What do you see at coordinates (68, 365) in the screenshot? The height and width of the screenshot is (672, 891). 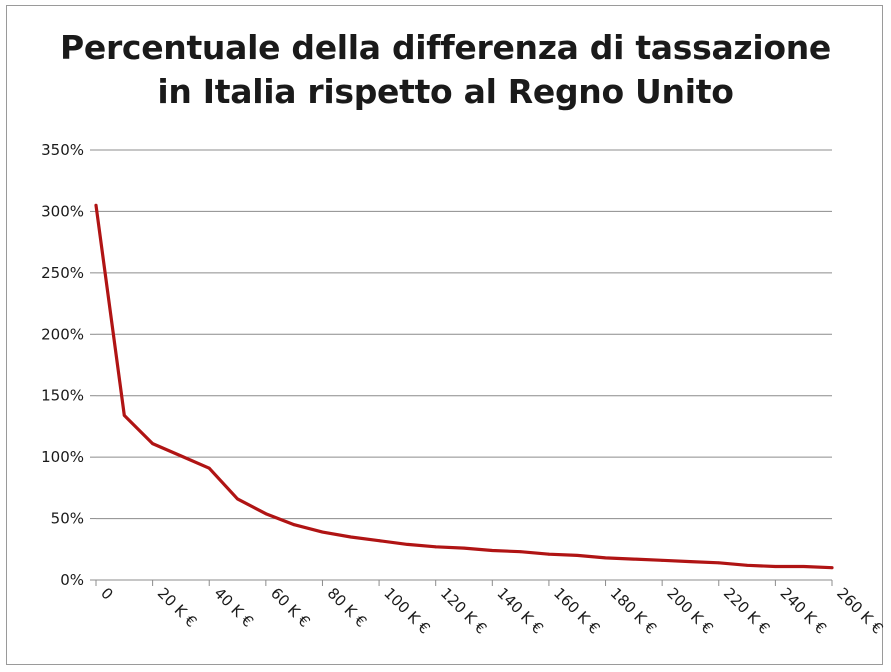 I see `y-axis-ticks: 0% 50% 100% 150% 200% 250% 300% 350%` at bounding box center [68, 365].